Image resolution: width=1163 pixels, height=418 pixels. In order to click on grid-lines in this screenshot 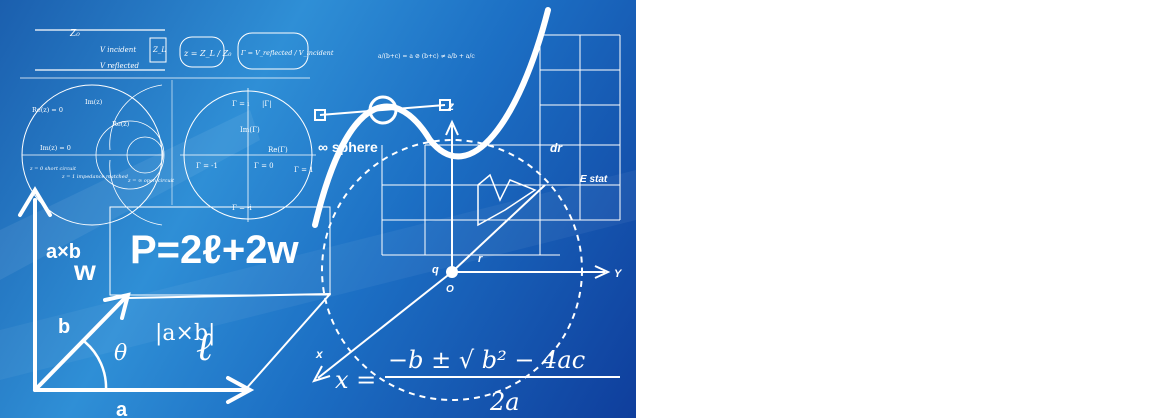, I will do `click(501, 145)`.